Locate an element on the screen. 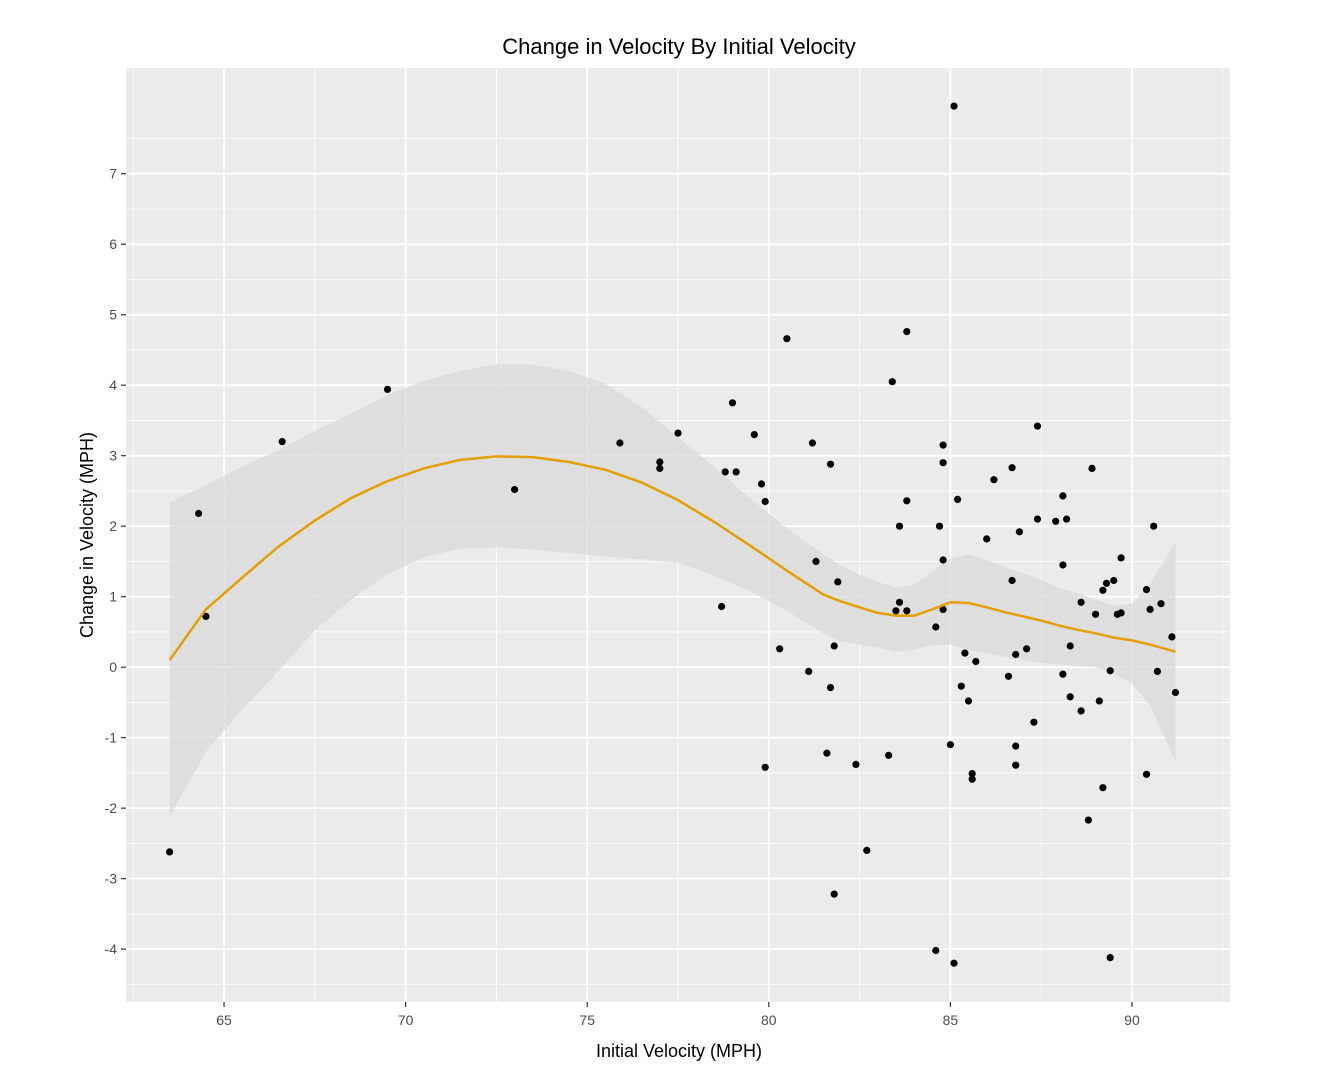 The width and height of the screenshot is (1318, 1088). smooth-line is located at coordinates (672, 558).